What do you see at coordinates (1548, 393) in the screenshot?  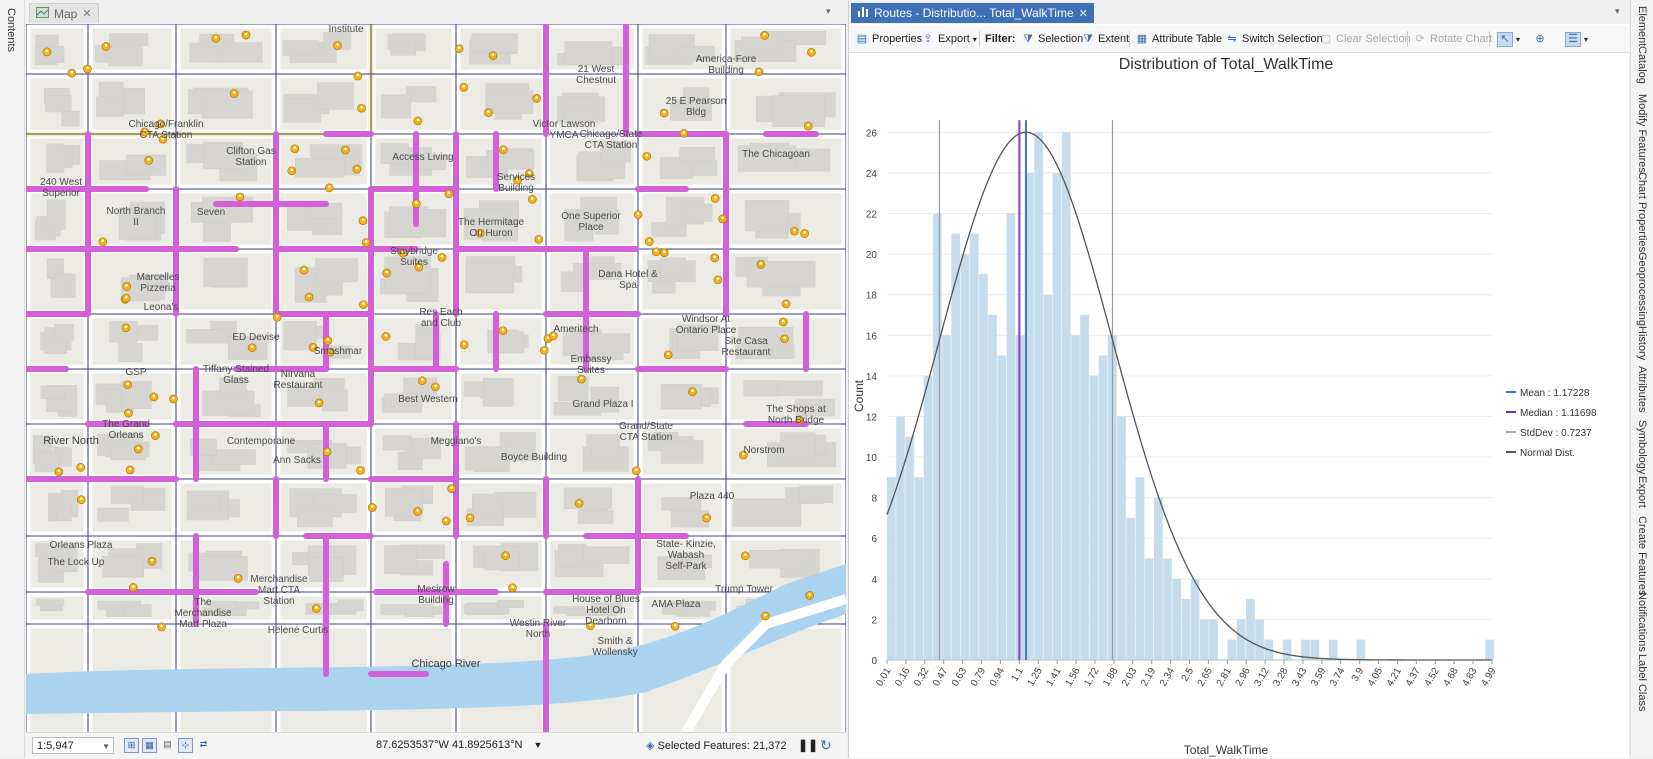 I see `legend-item: Mean : 1.17228` at bounding box center [1548, 393].